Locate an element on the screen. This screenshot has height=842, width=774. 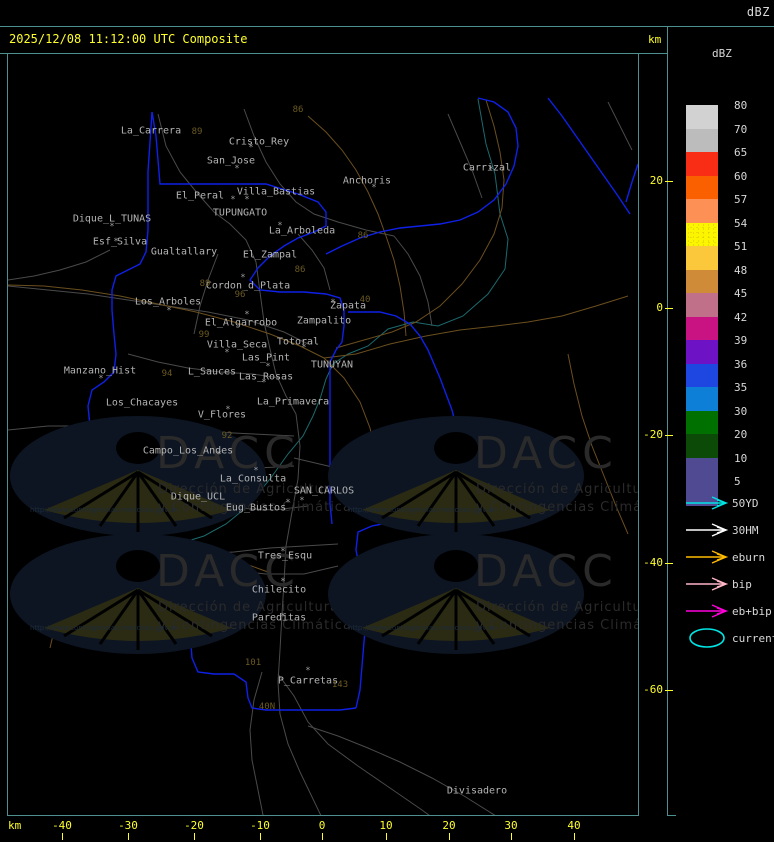
x-axis-tick-label: -40 is located at coordinates (62, 825).